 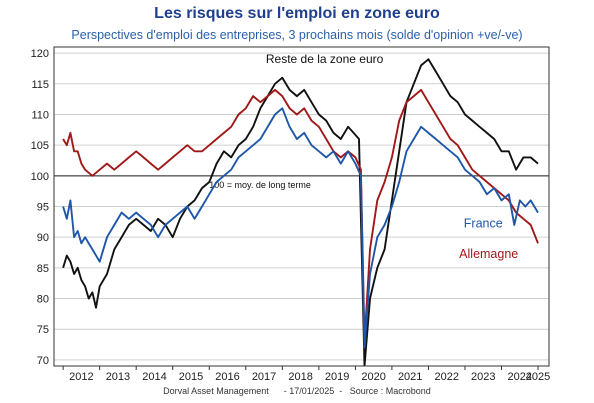 What do you see at coordinates (297, 13) in the screenshot?
I see `chart-title: Les risques sur l'emploi en zone euro` at bounding box center [297, 13].